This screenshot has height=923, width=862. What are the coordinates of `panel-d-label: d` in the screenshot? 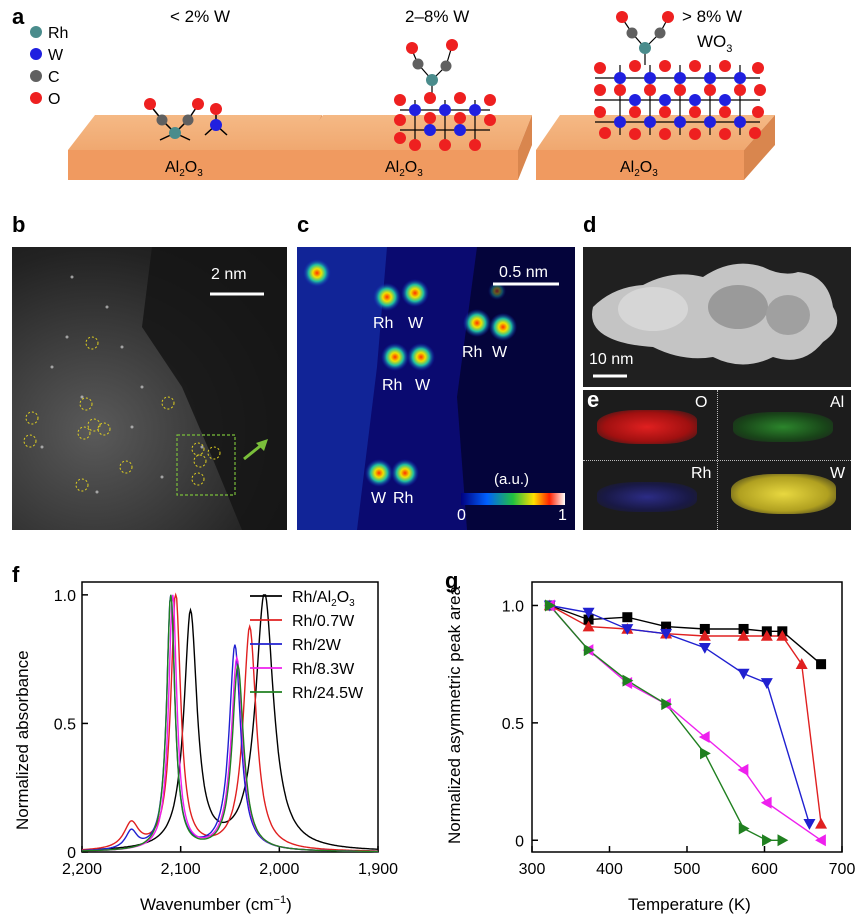 It's located at (590, 224).